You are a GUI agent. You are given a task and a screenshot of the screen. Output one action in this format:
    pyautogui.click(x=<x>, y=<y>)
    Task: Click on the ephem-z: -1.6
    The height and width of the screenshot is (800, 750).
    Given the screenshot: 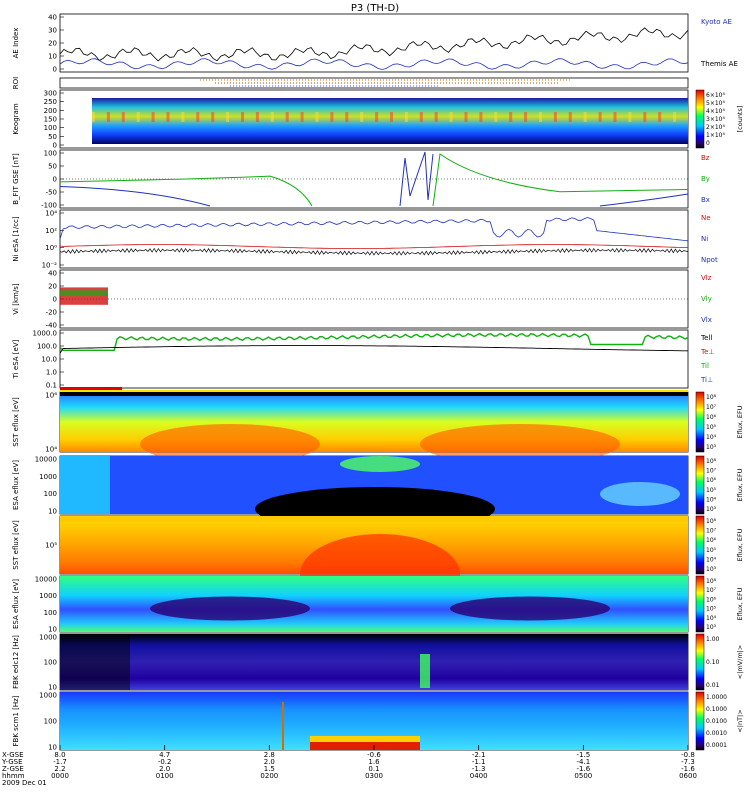 What is the action you would take?
    pyautogui.click(x=583, y=769)
    